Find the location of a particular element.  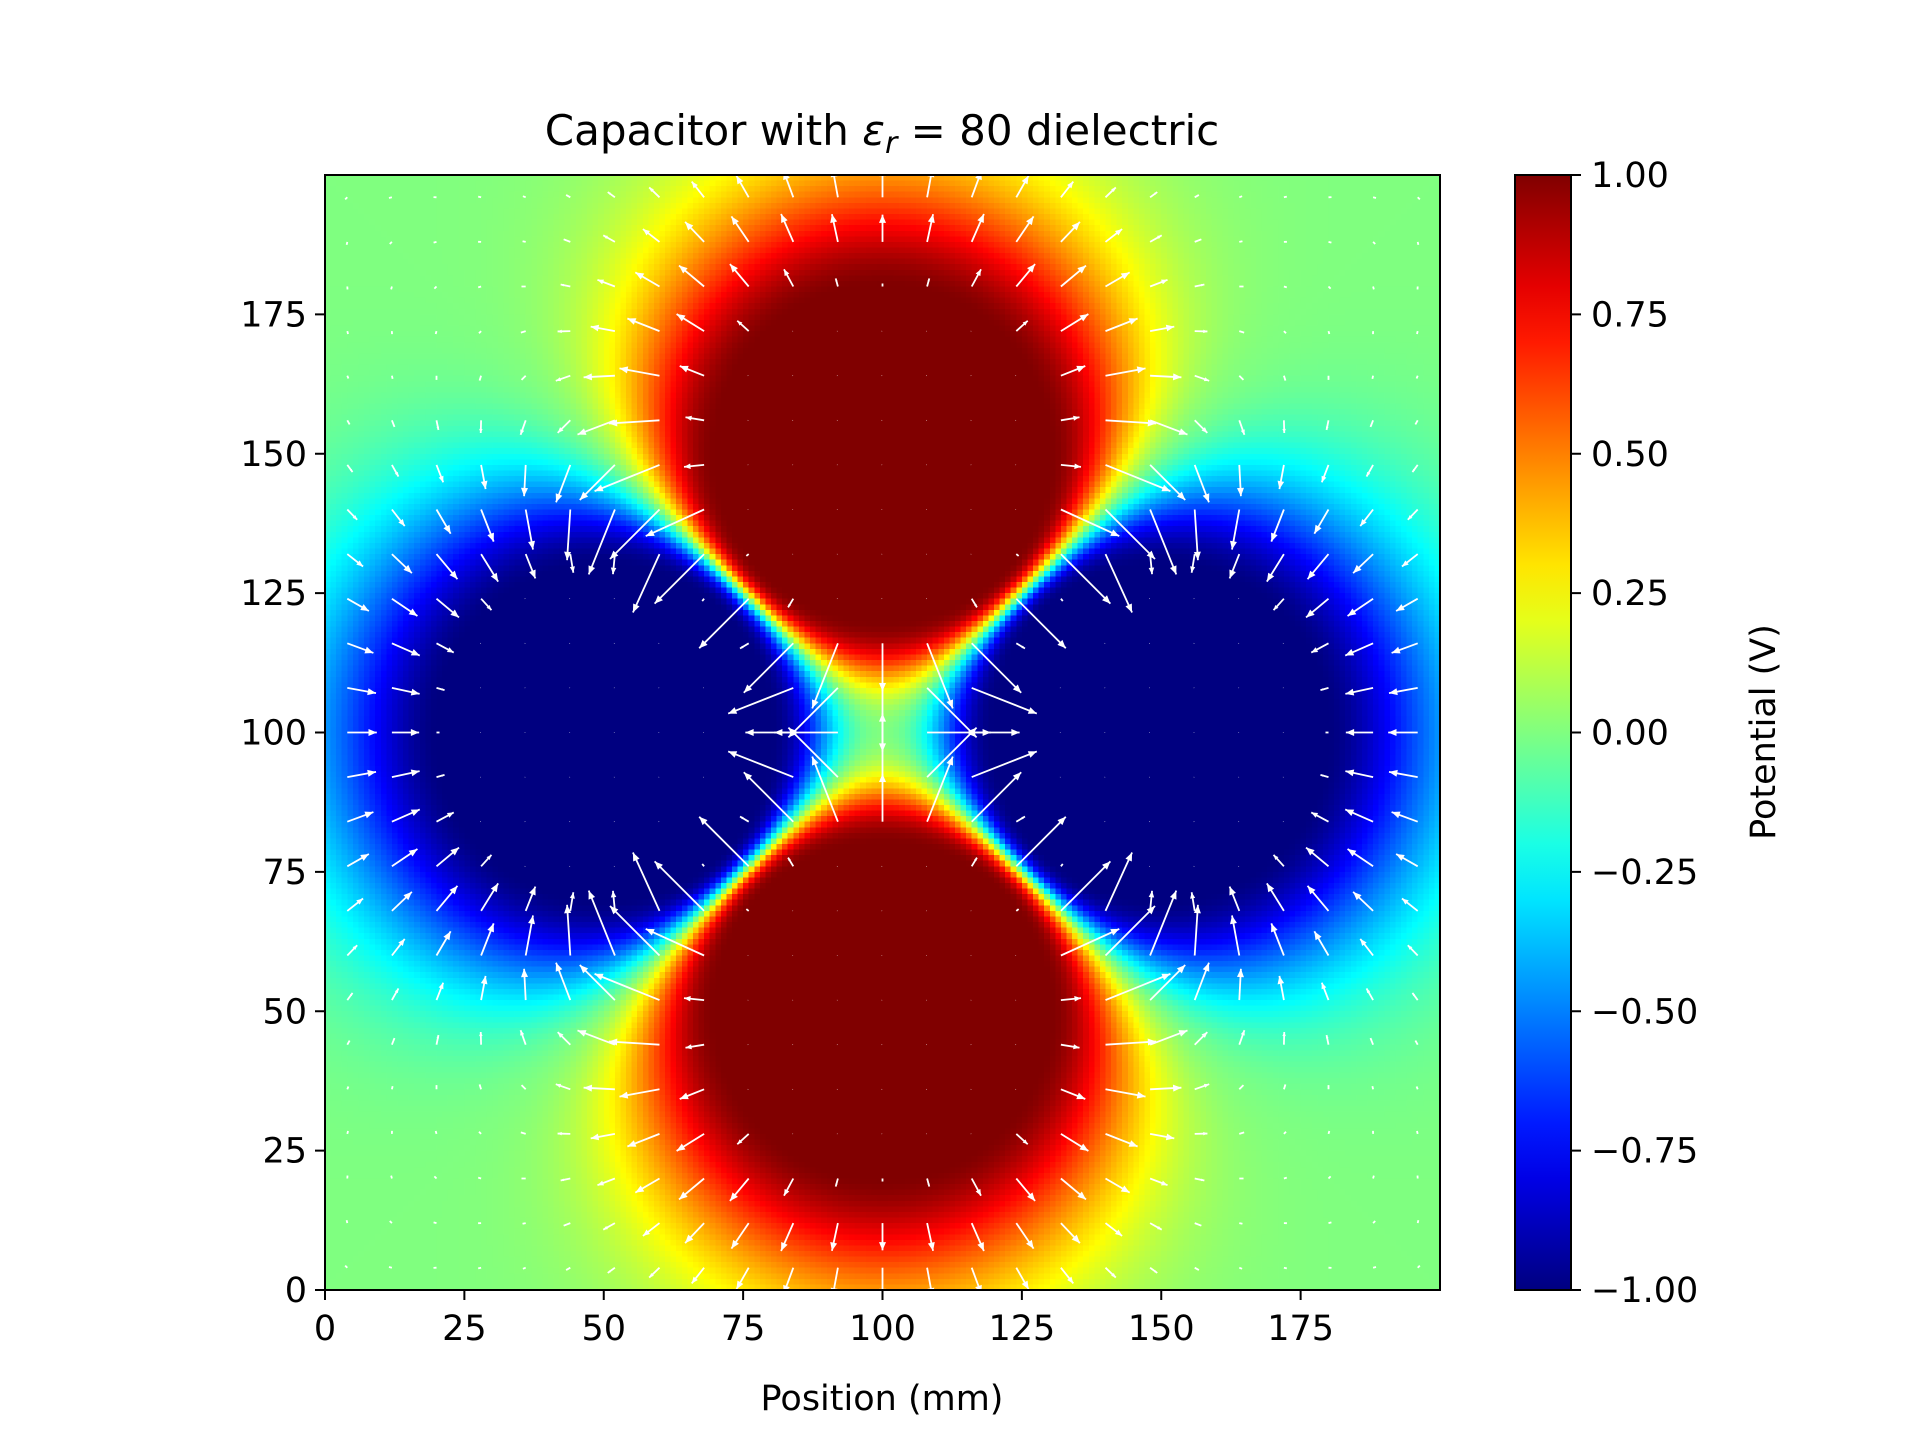

y-tick-label: 0 is located at coordinates (296, 1291).